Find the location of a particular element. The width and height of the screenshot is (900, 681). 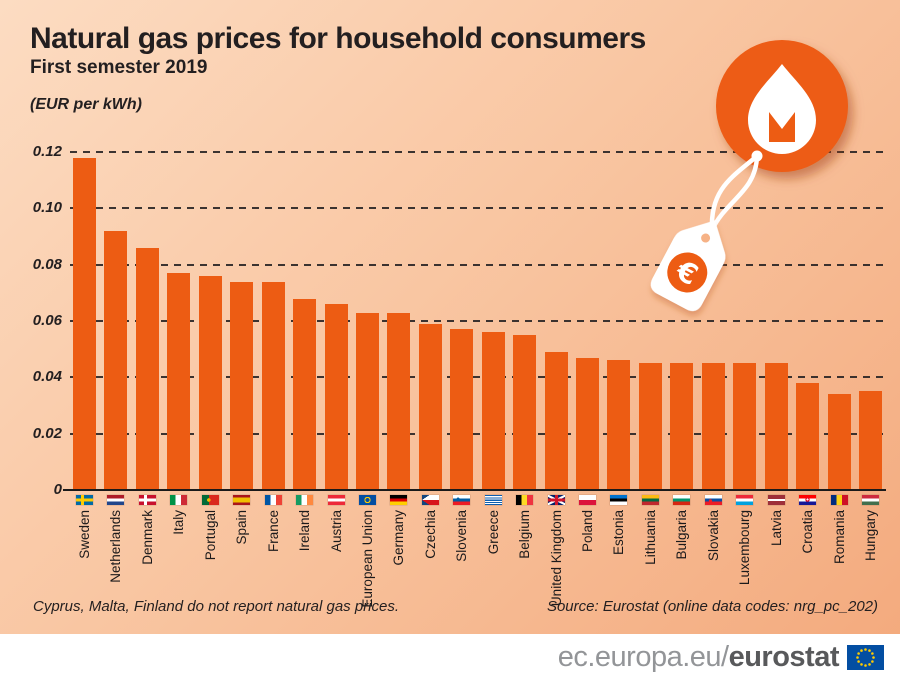

category-label-france: France is located at coordinates (273, 531).